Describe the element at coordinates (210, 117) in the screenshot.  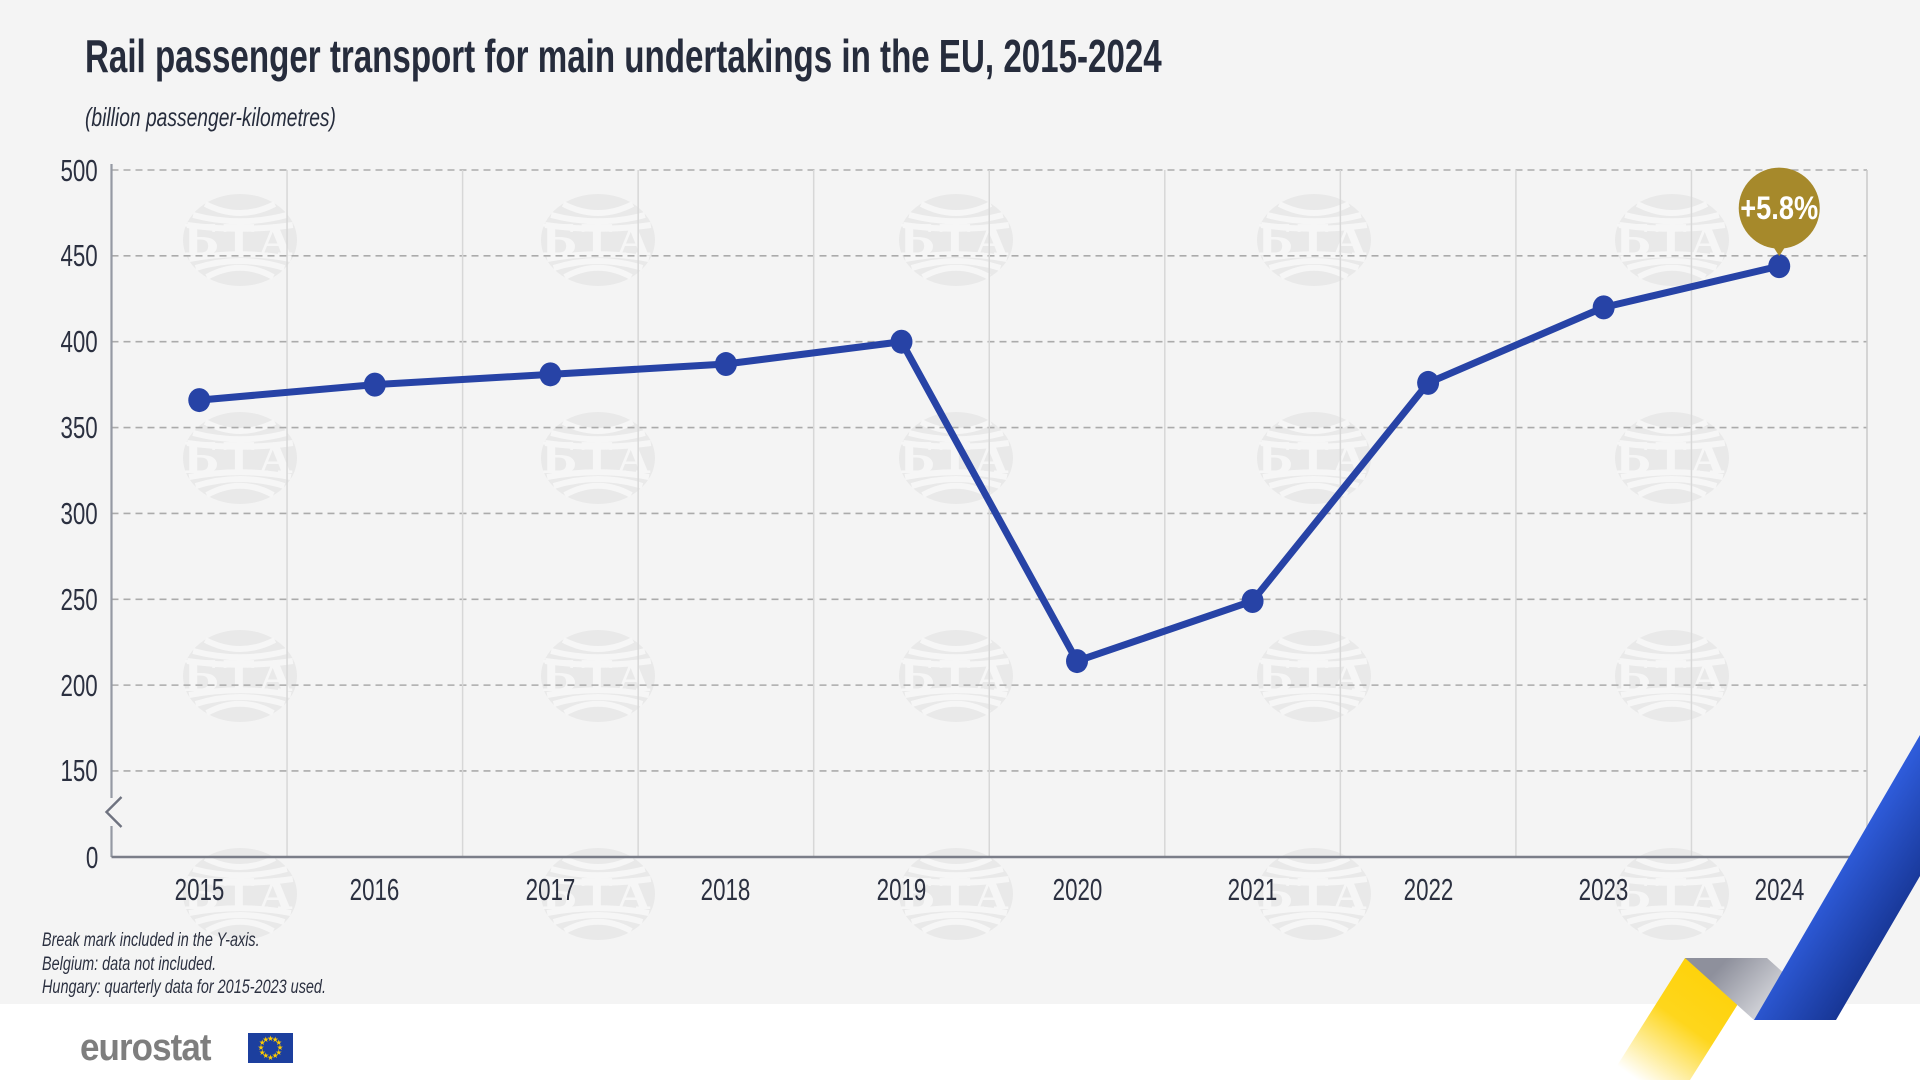
I see `page-subtitle-text: (billion passenger-kilometres)` at that location.